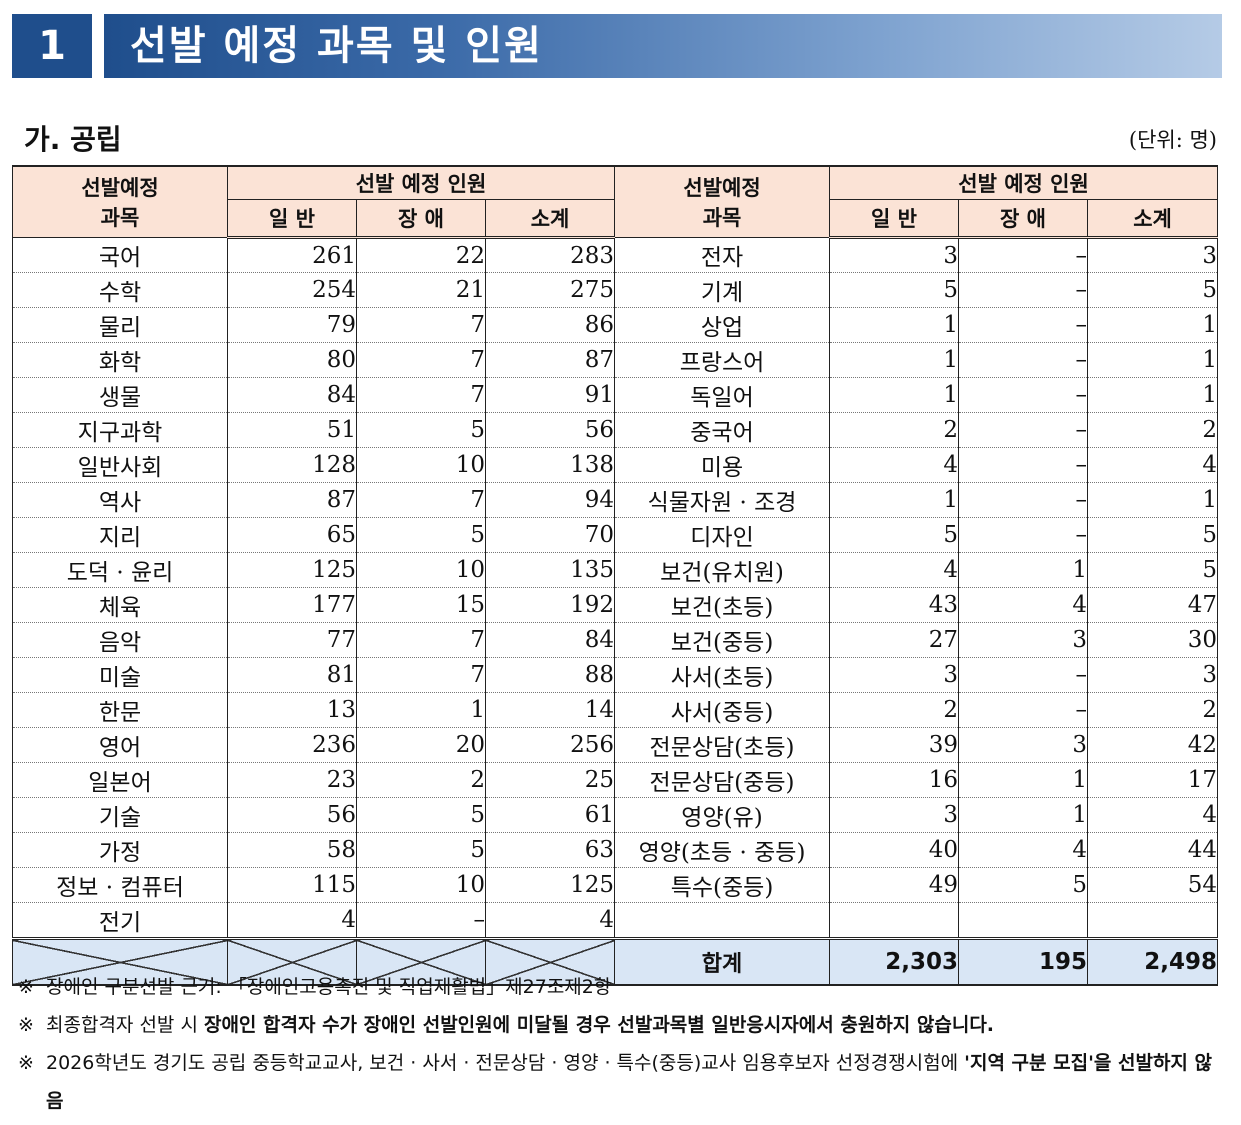 Image resolution: width=1241 pixels, height=1125 pixels. What do you see at coordinates (421, 570) in the screenshot?
I see `disabled-count: 10` at bounding box center [421, 570].